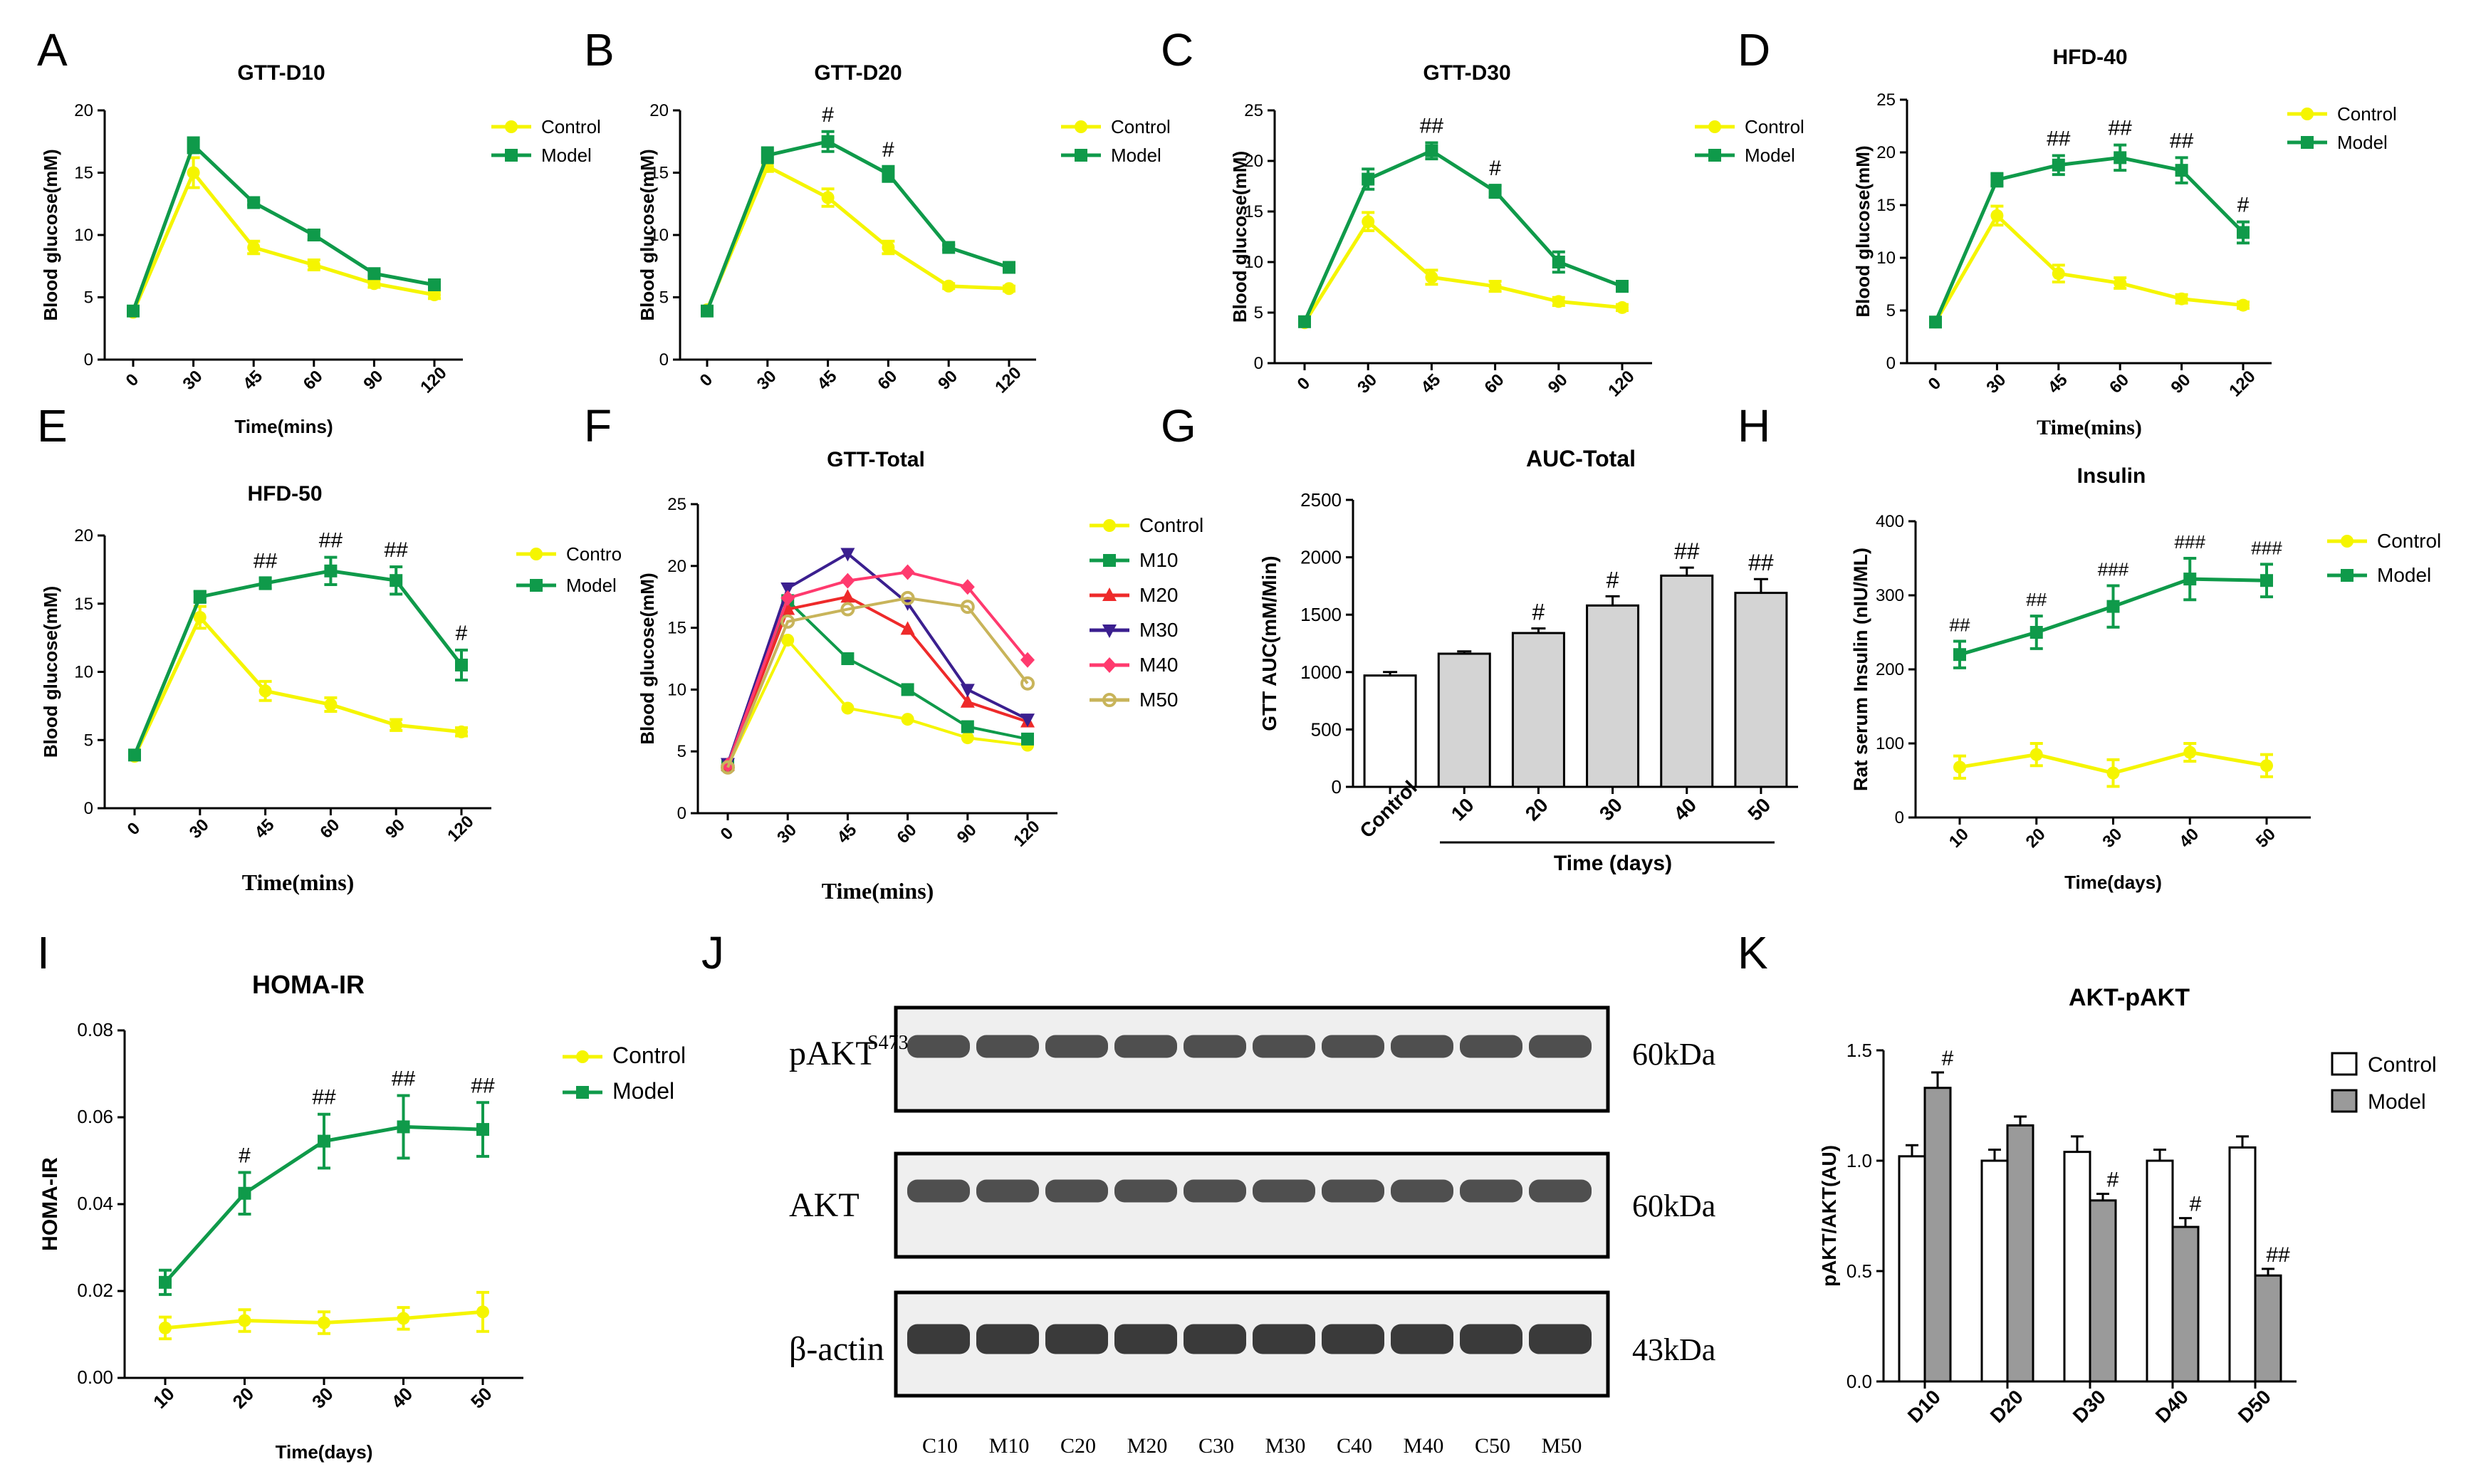 Image resolution: width=2471 pixels, height=1484 pixels. I want to click on y-tick-label: 1.0, so click(1859, 1160).